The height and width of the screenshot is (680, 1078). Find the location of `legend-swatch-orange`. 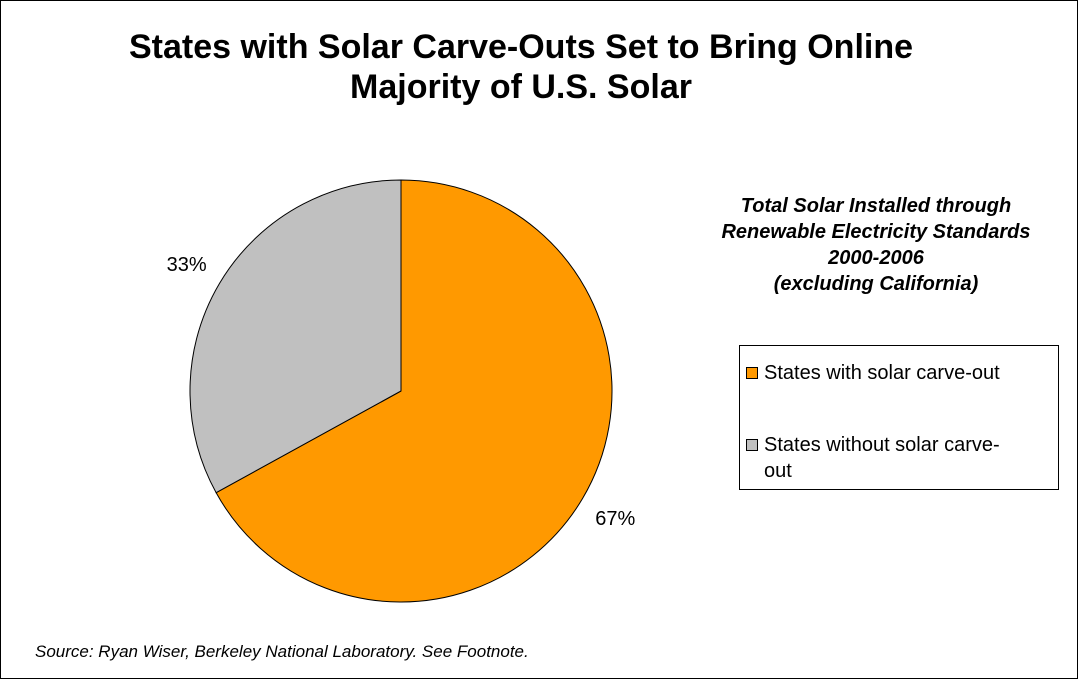

legend-swatch-orange is located at coordinates (752, 373).